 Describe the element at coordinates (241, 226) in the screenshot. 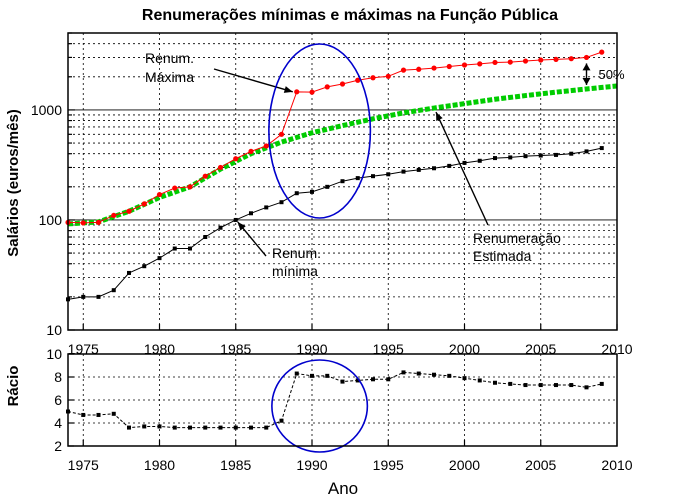

I see `arrow-minima-head` at that location.